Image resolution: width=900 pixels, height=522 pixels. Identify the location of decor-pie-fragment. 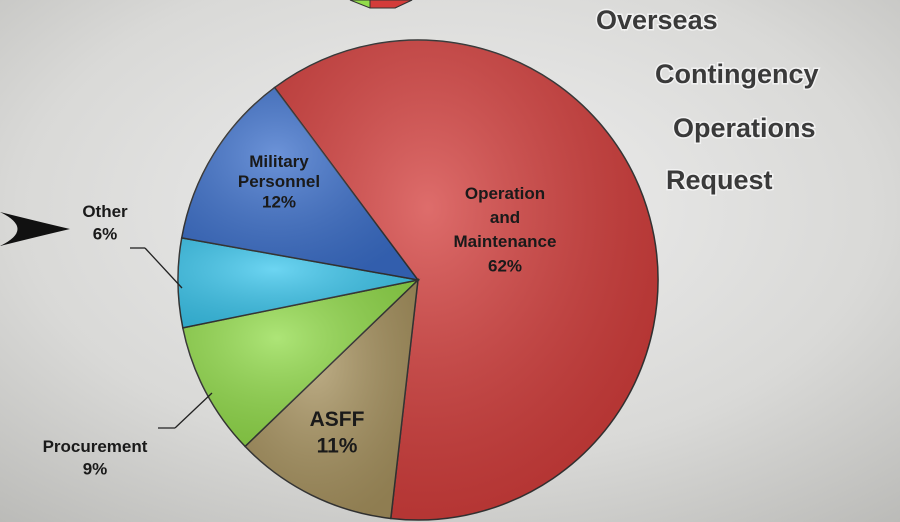
(391, 4).